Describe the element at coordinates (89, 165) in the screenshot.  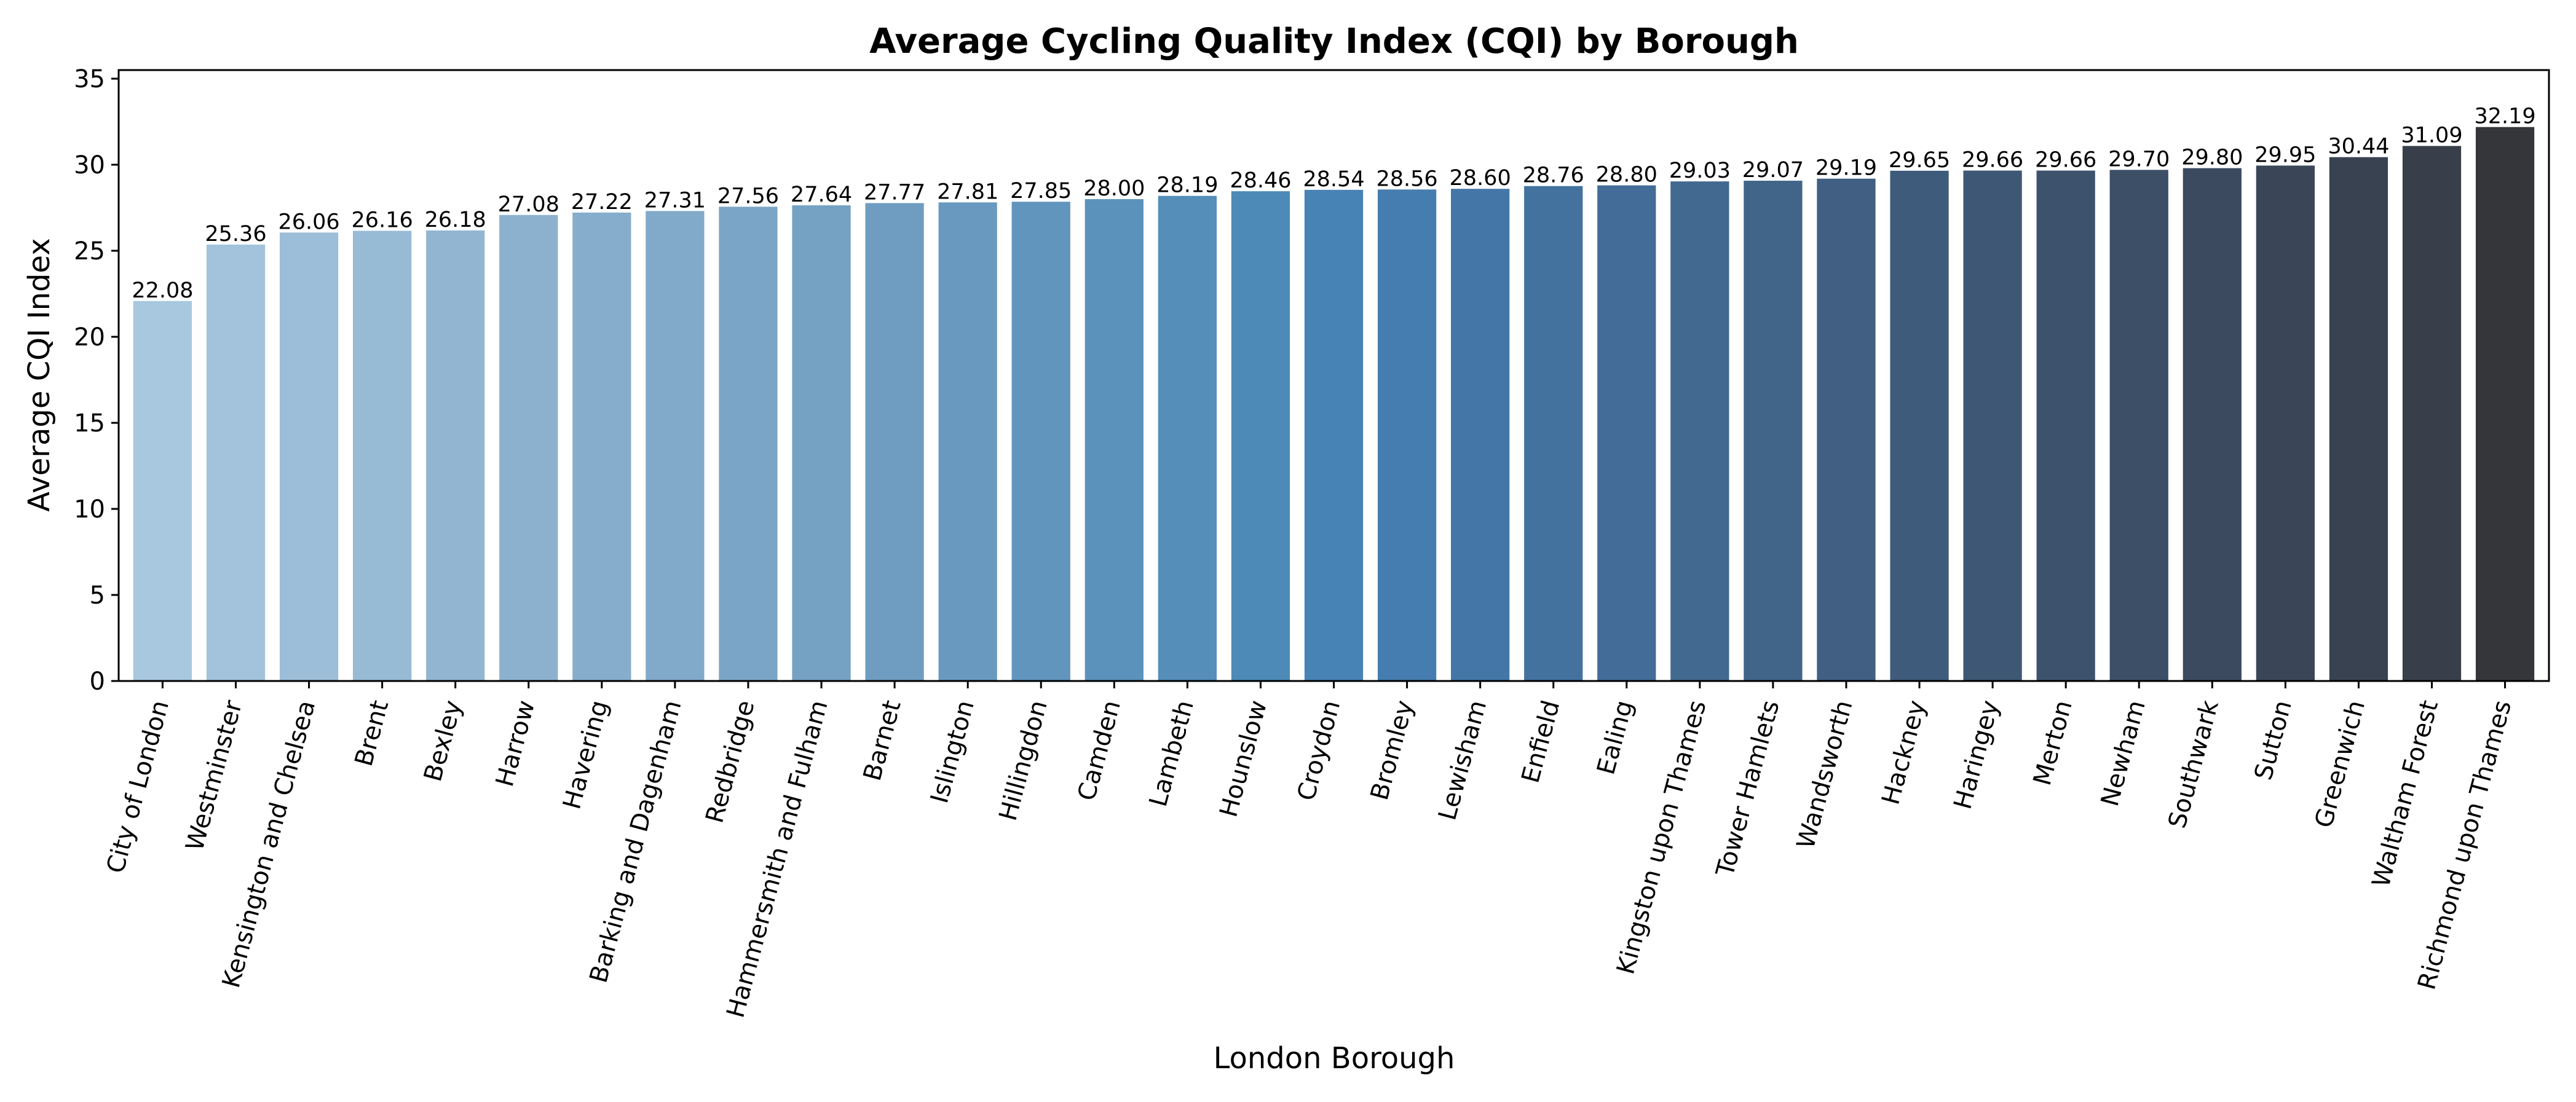
I see `y-tick-label-6: 30` at that location.